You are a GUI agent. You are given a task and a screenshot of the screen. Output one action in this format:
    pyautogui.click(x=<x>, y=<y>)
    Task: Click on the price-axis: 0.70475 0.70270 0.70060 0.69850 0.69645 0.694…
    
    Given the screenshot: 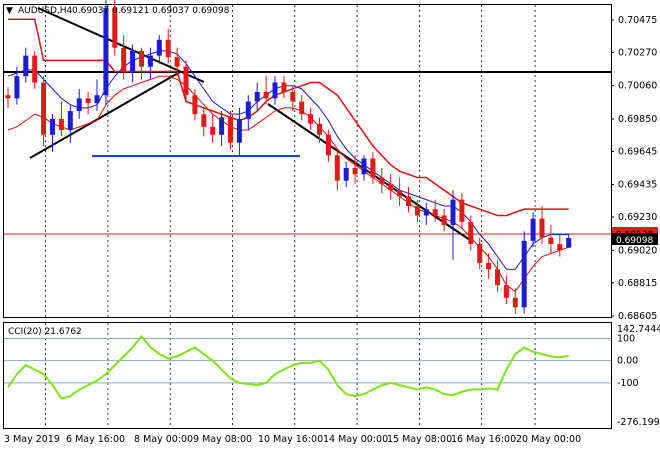 What is the action you would take?
    pyautogui.click(x=634, y=168)
    